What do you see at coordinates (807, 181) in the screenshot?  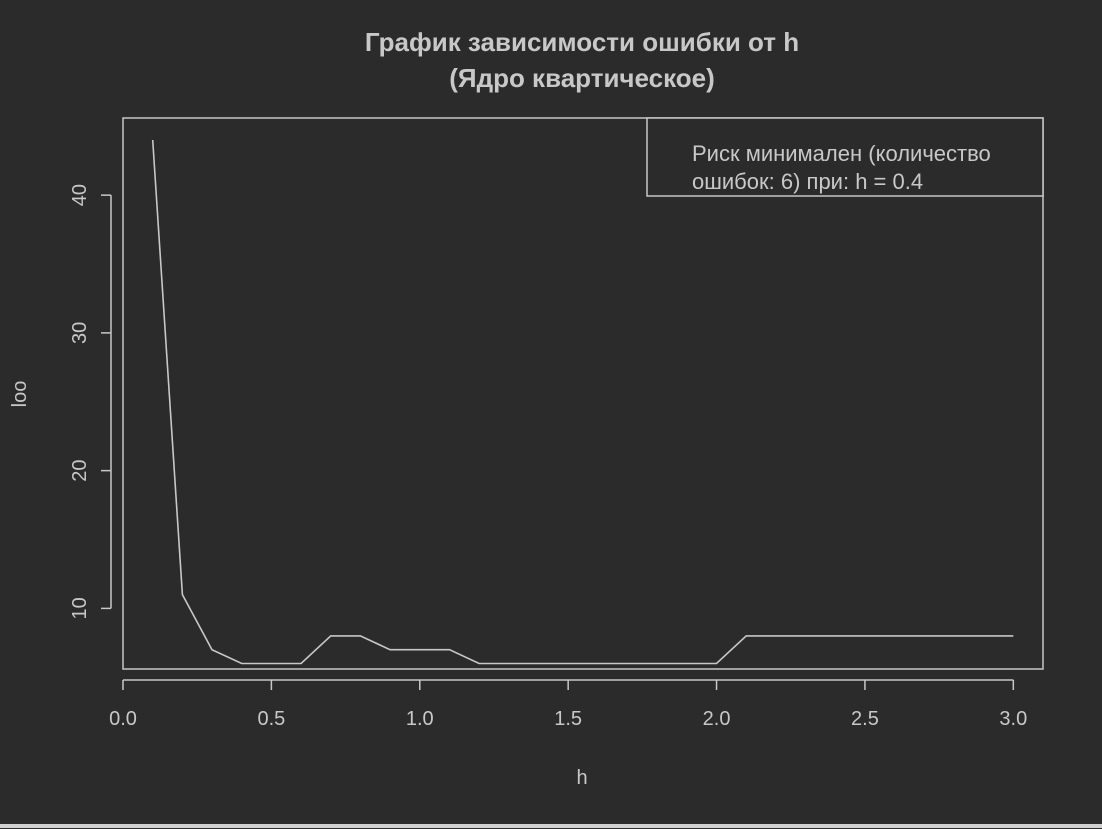 I see `legend-line-2: ошибок: 6) при: h = 0.4` at bounding box center [807, 181].